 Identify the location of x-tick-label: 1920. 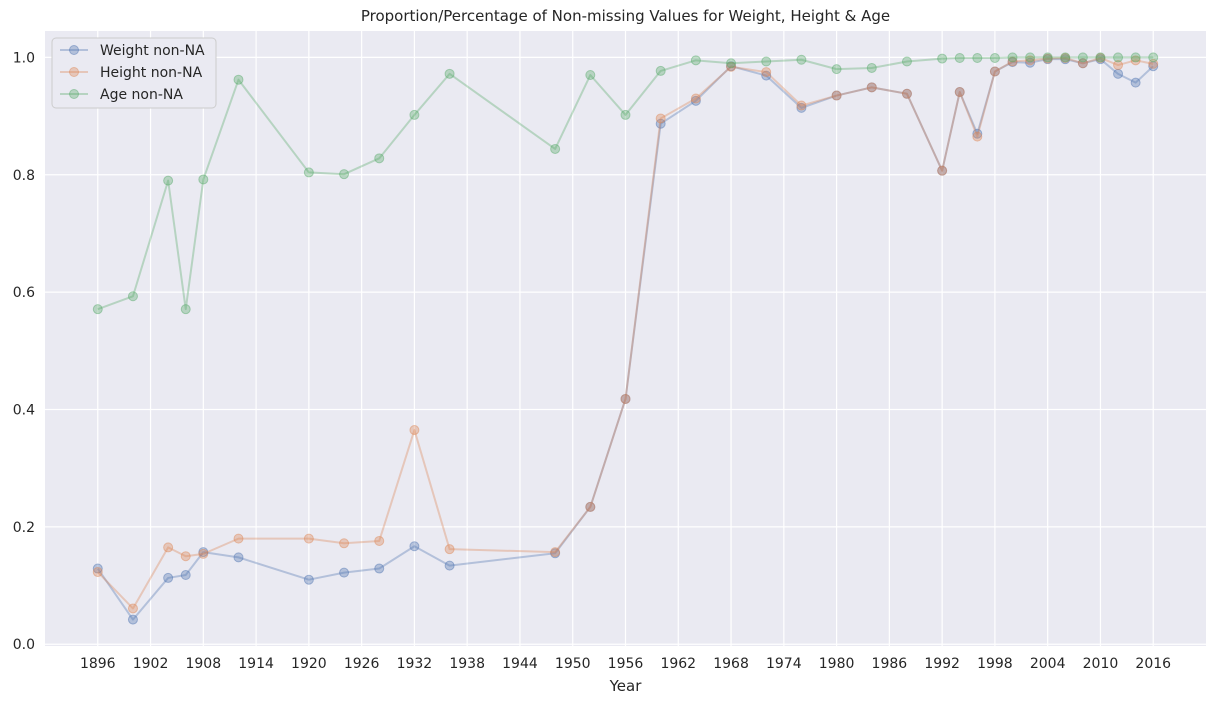
(309, 664).